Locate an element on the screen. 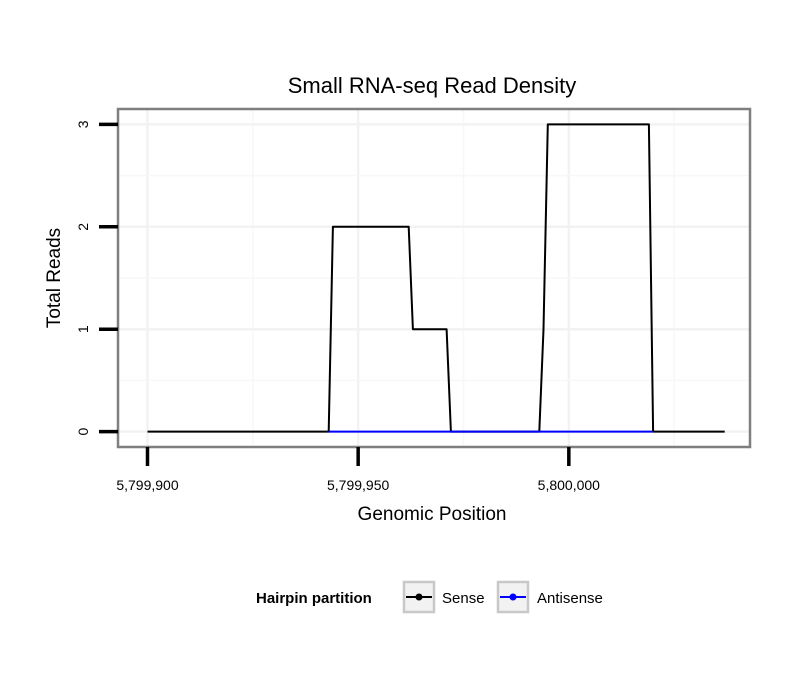 The image size is (810, 690). x-tick-label: 5,799,950 is located at coordinates (358, 485).